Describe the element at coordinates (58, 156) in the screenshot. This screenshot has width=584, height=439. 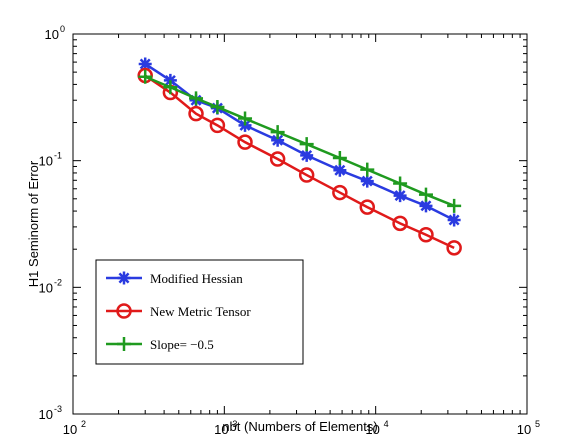
I see `y-tick-label-exponent: -1` at that location.